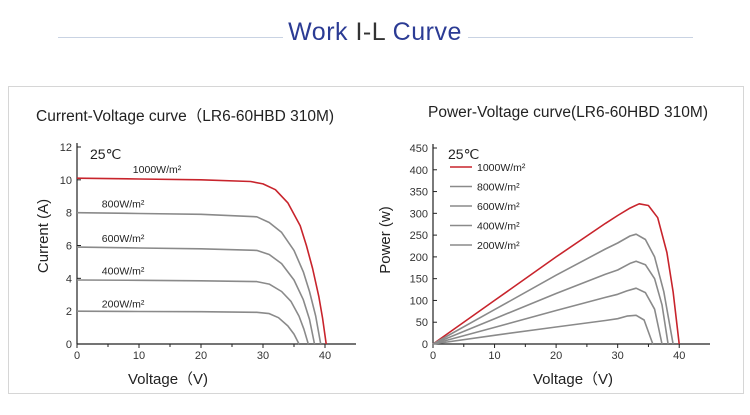  I want to click on legend-label-3: 400W/m², so click(498, 227).